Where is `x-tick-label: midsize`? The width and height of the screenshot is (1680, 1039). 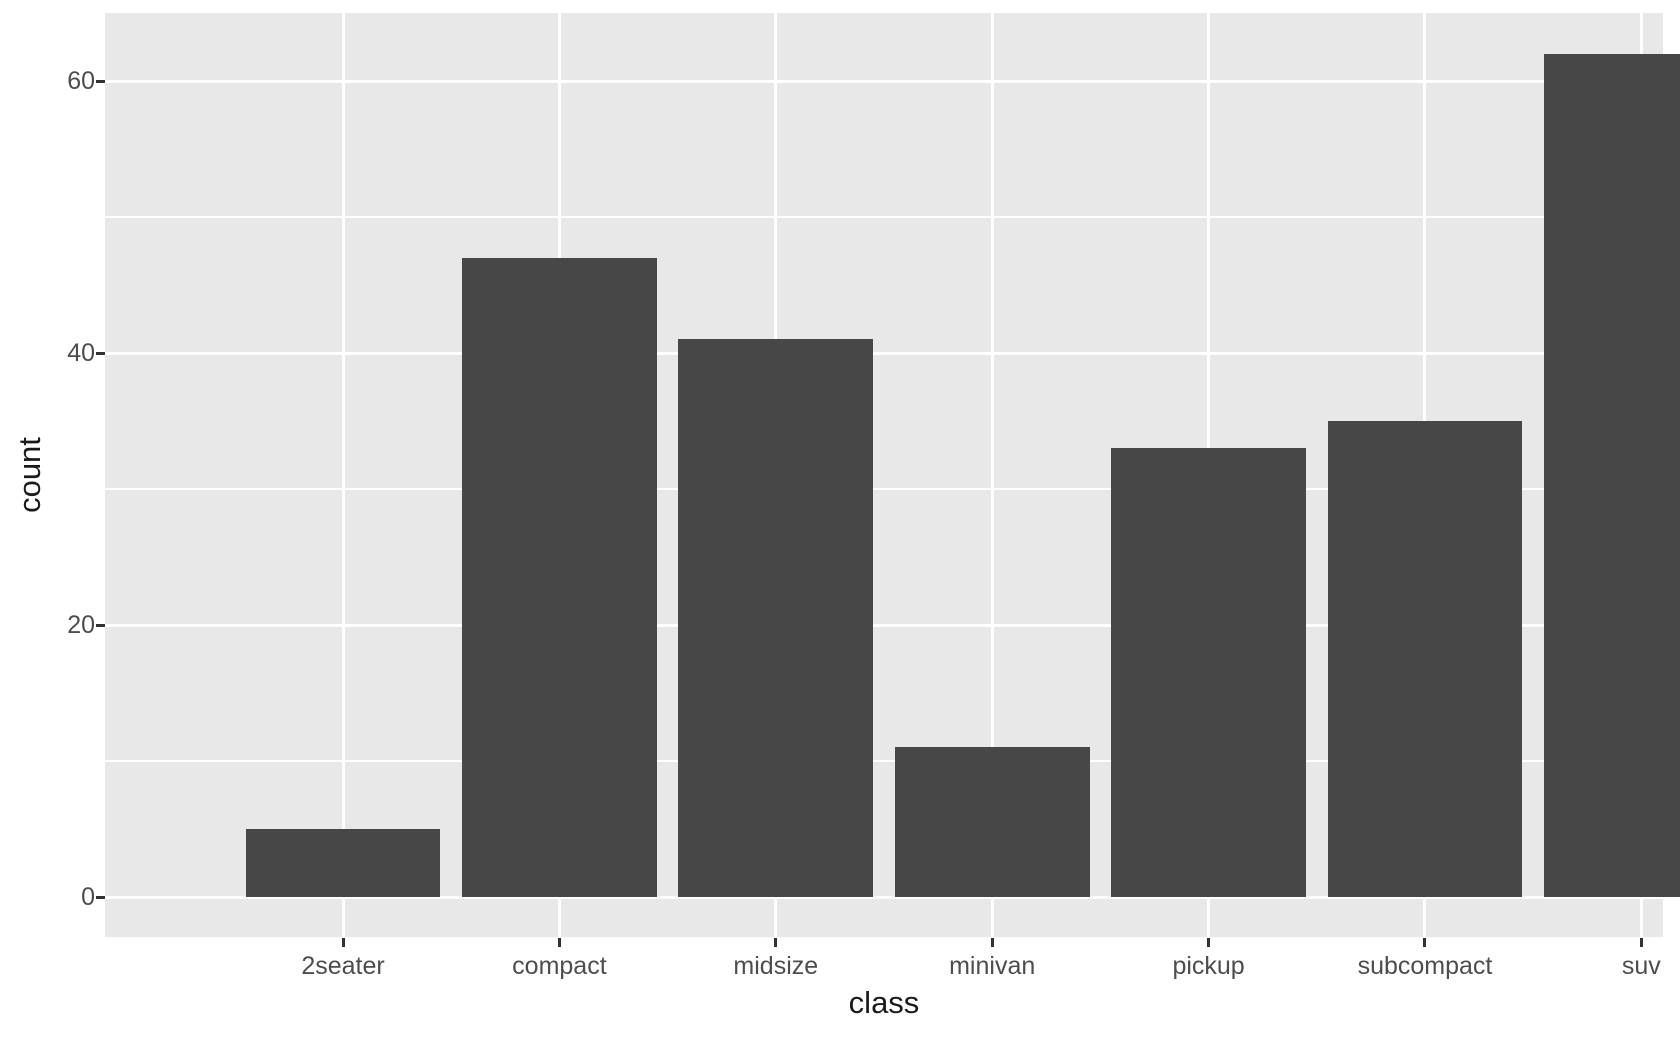
x-tick-label: midsize is located at coordinates (776, 966).